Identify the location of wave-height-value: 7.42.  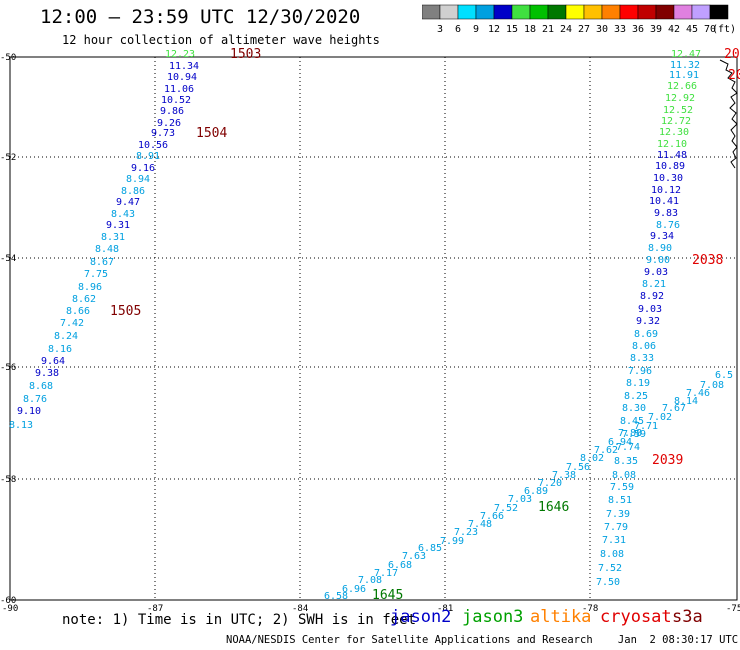
(72, 323).